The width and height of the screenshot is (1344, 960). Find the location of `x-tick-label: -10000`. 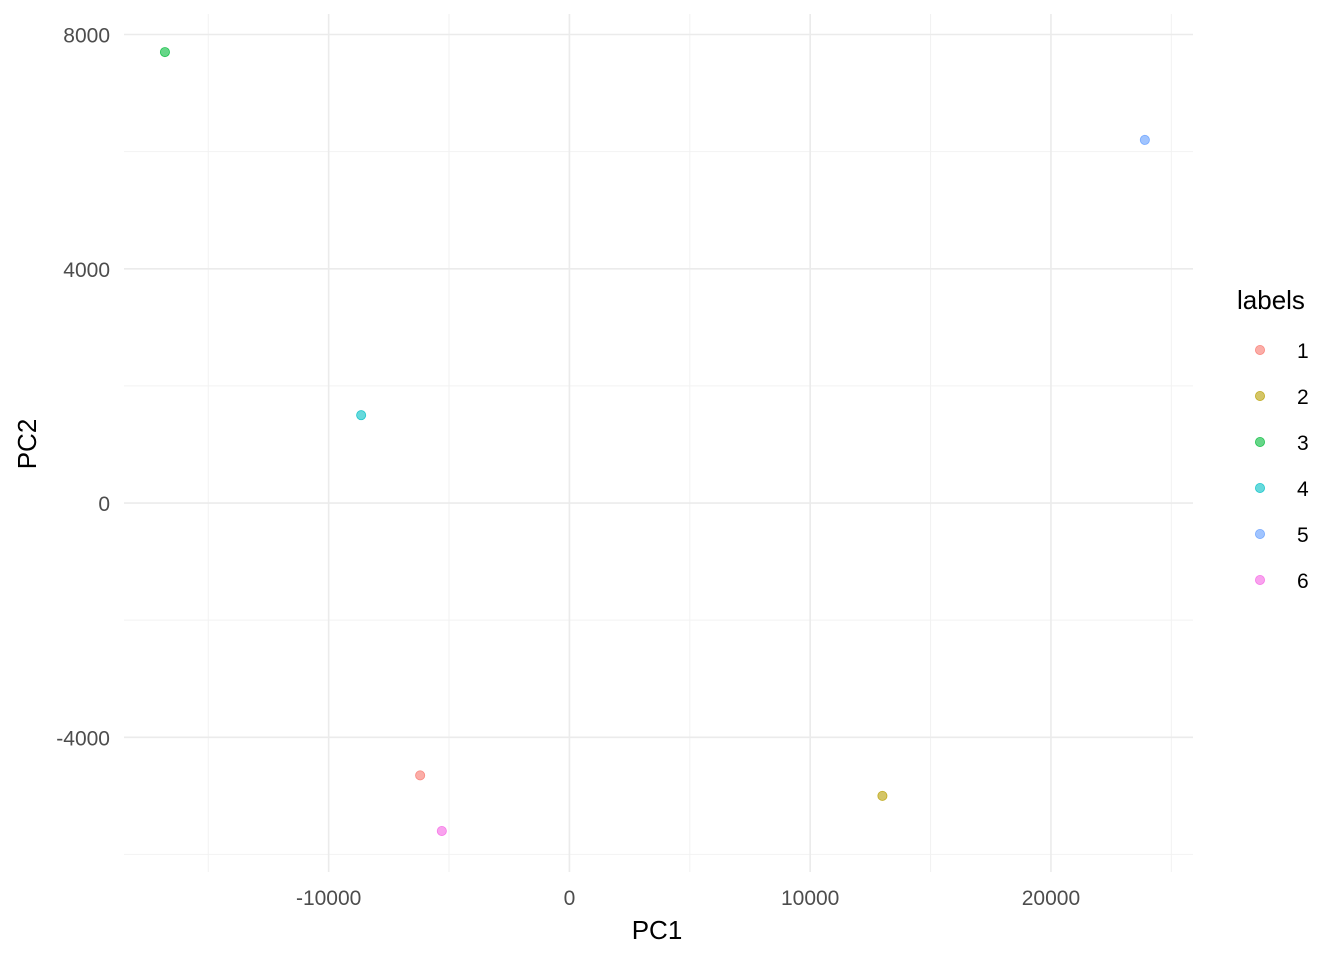

x-tick-label: -10000 is located at coordinates (328, 898).